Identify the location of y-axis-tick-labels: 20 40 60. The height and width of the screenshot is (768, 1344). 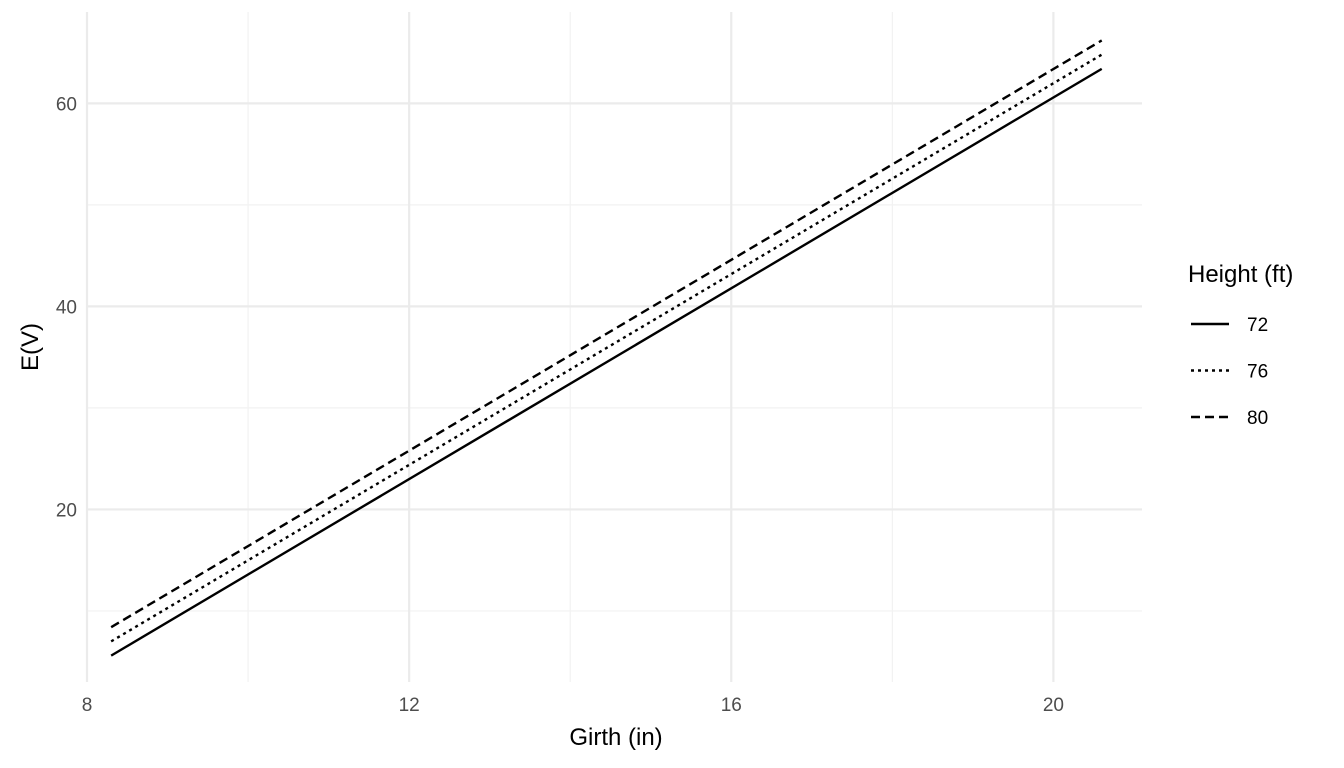
(66, 307).